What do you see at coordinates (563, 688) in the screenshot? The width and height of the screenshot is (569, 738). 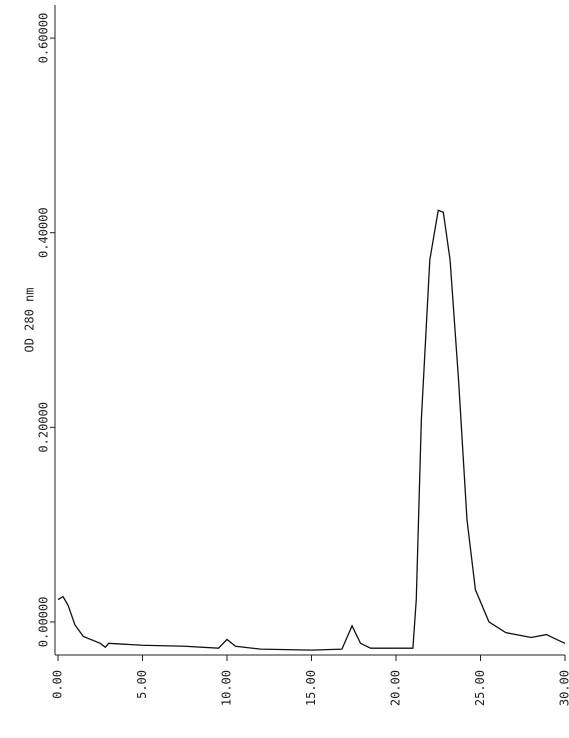 I see `x-tick-label: 30.00` at bounding box center [563, 688].